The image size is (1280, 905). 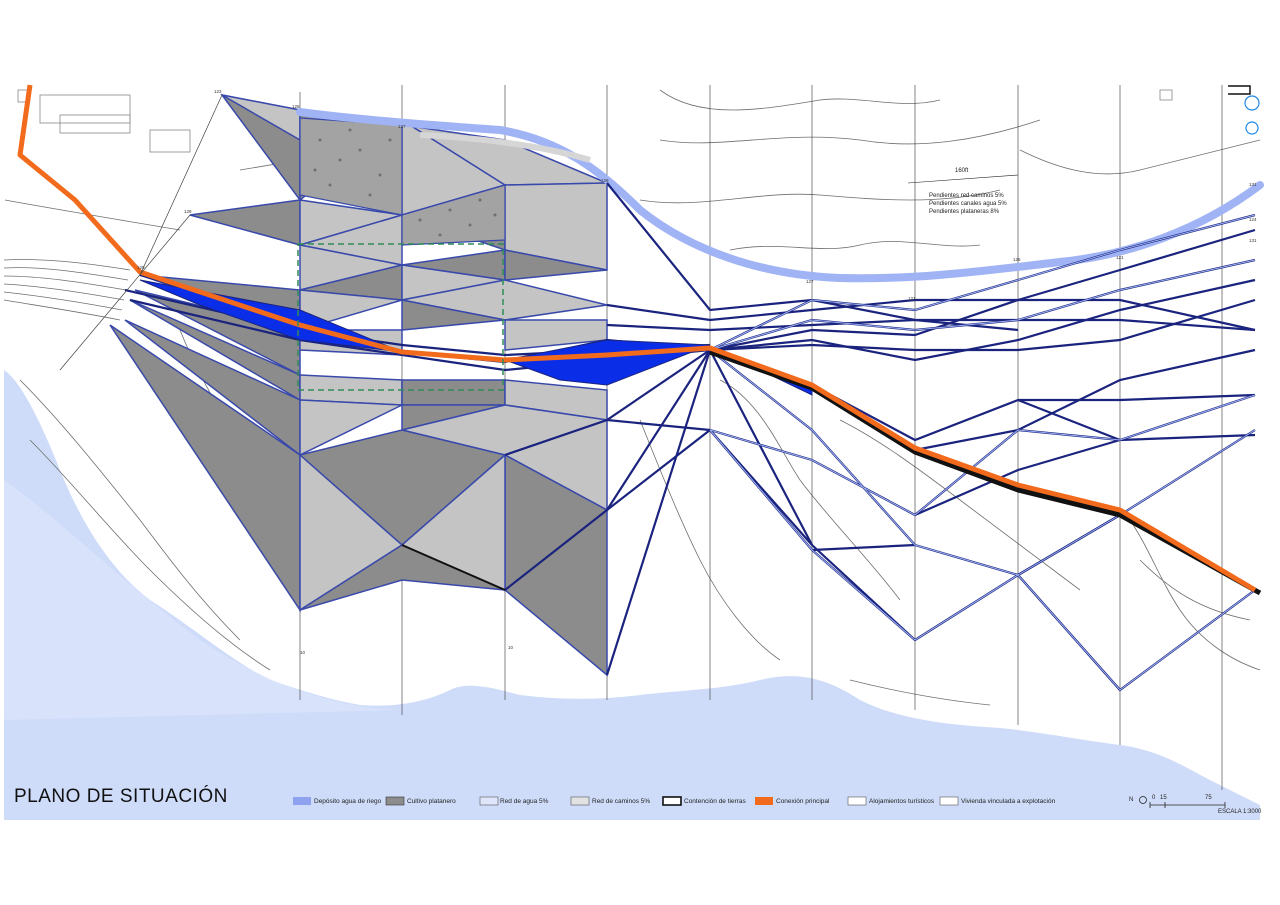 I want to click on scale-end: 75, so click(x=1208, y=798).